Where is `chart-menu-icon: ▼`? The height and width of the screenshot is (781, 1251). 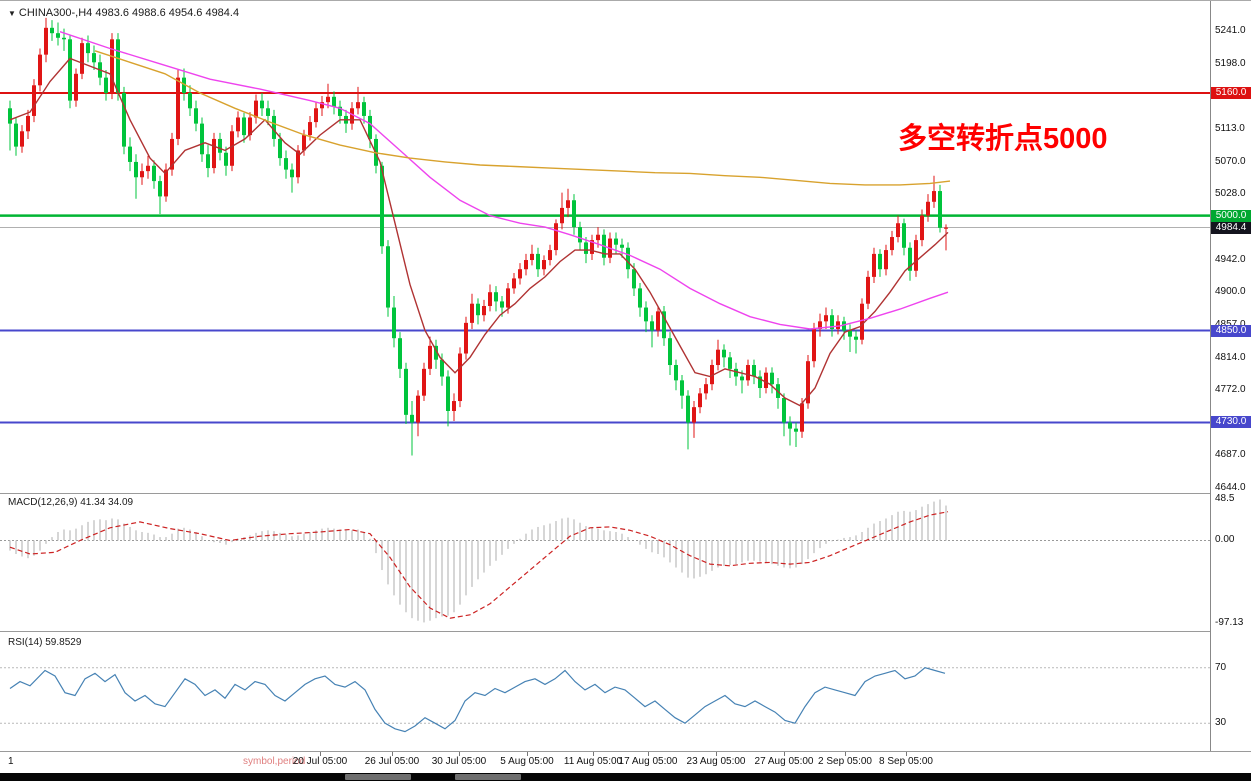
chart-menu-icon: ▼ is located at coordinates (12, 13).